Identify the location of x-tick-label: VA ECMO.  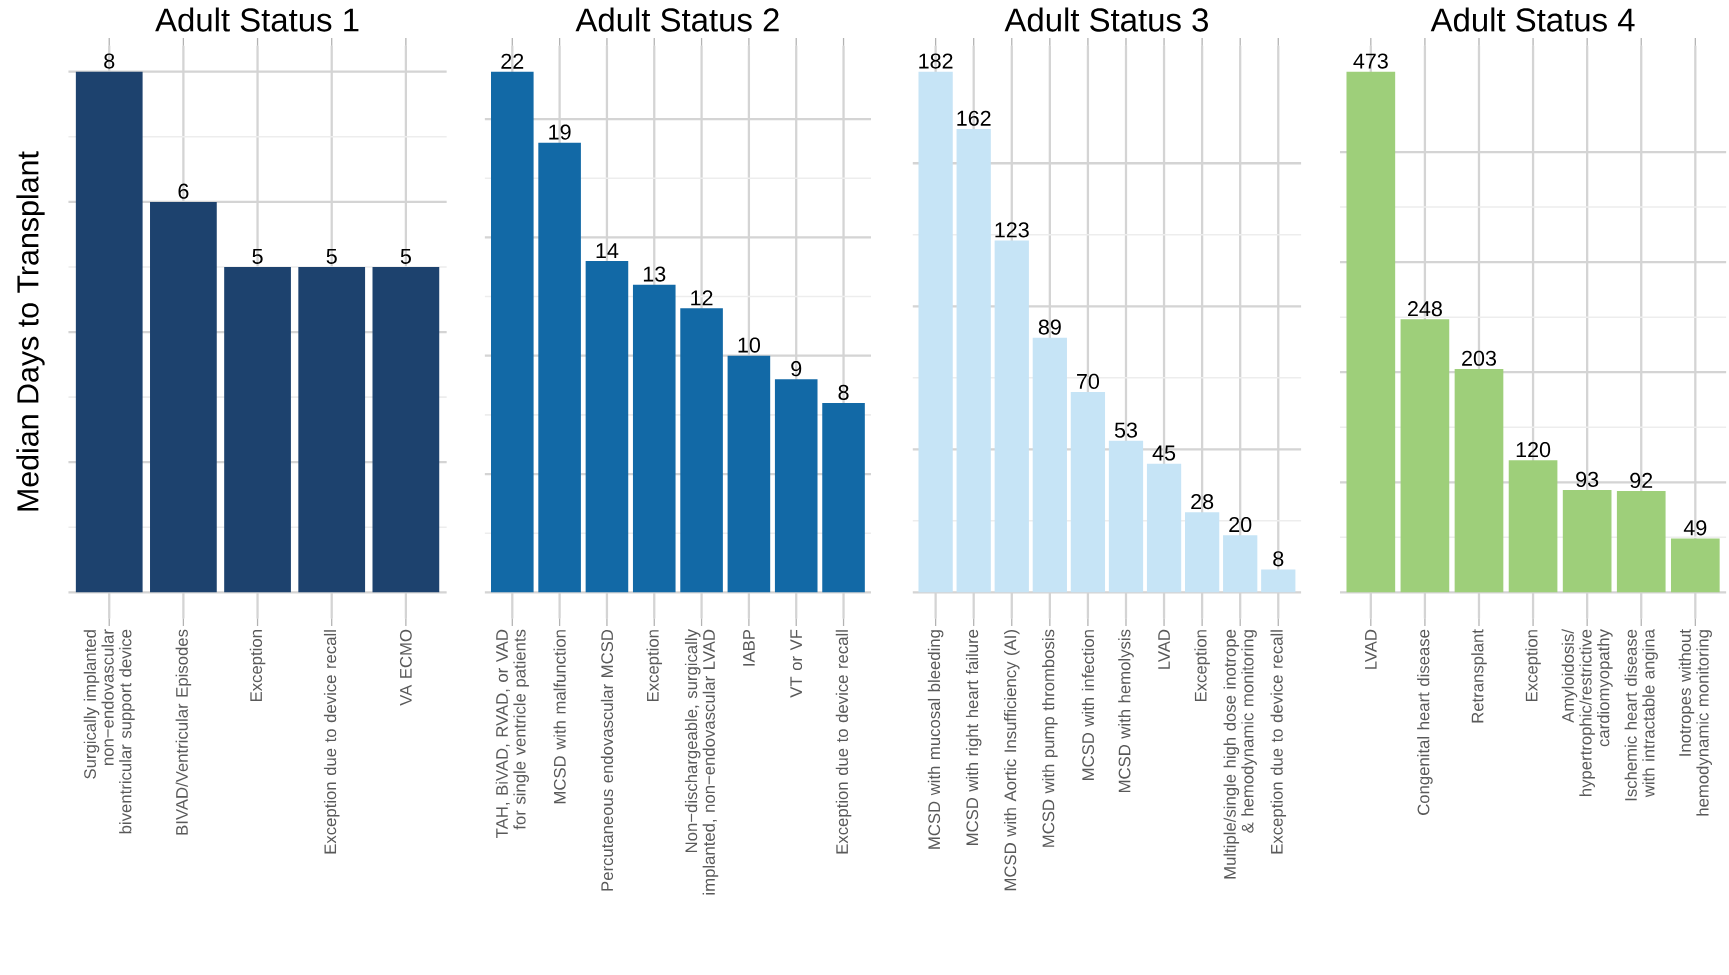
(405, 667).